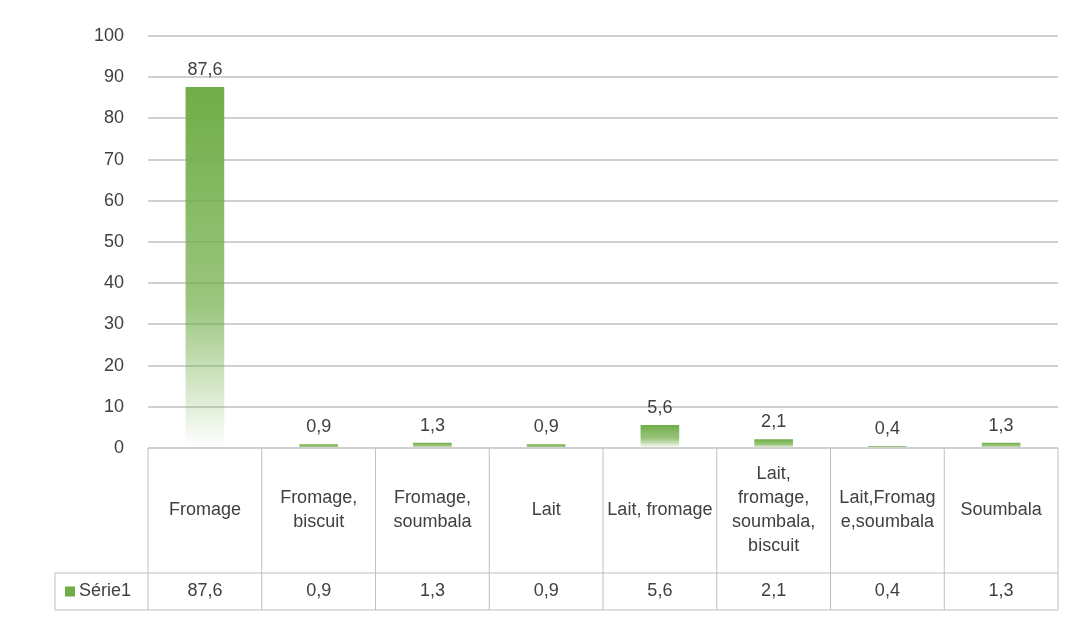  I want to click on x-tick-label: Lait,Fromage,soumbala, so click(887, 509).